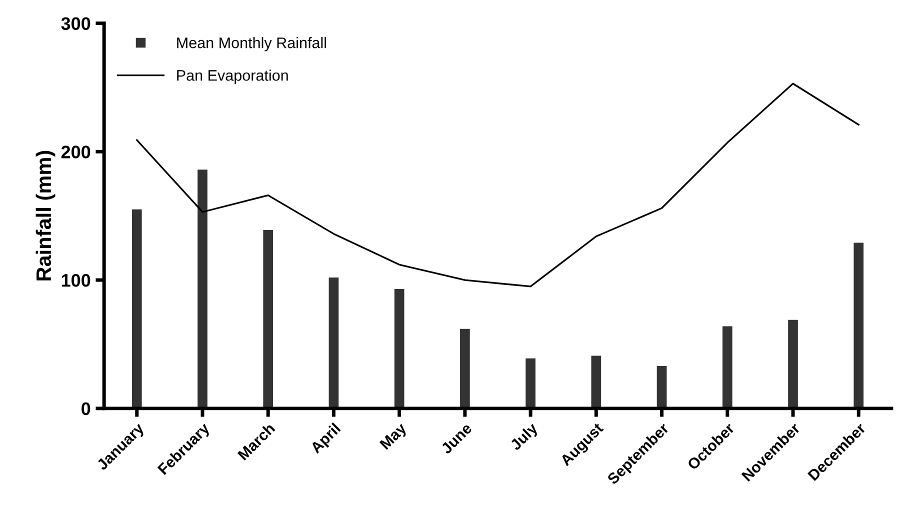  Describe the element at coordinates (75, 23) in the screenshot. I see `y-tick-label: 300` at that location.